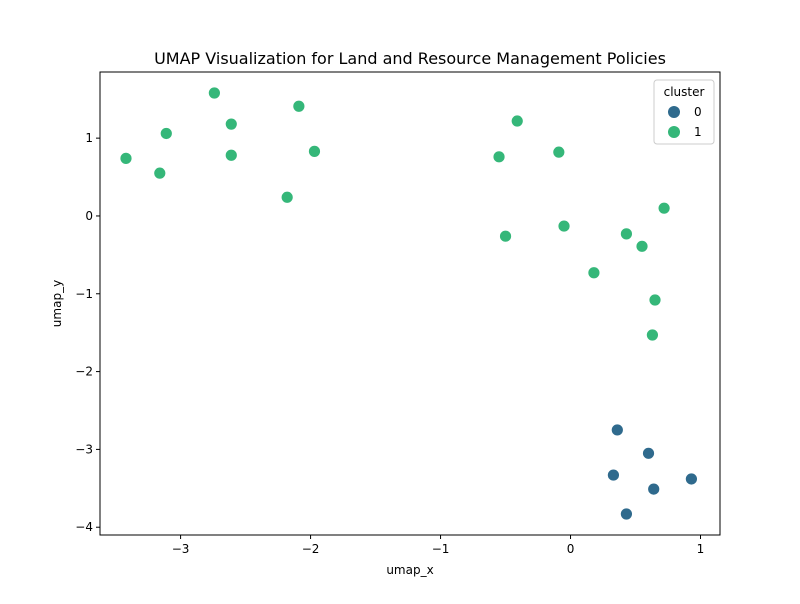 Image resolution: width=800 pixels, height=604 pixels. What do you see at coordinates (685, 122) in the screenshot?
I see `legend-entries: 01` at bounding box center [685, 122].